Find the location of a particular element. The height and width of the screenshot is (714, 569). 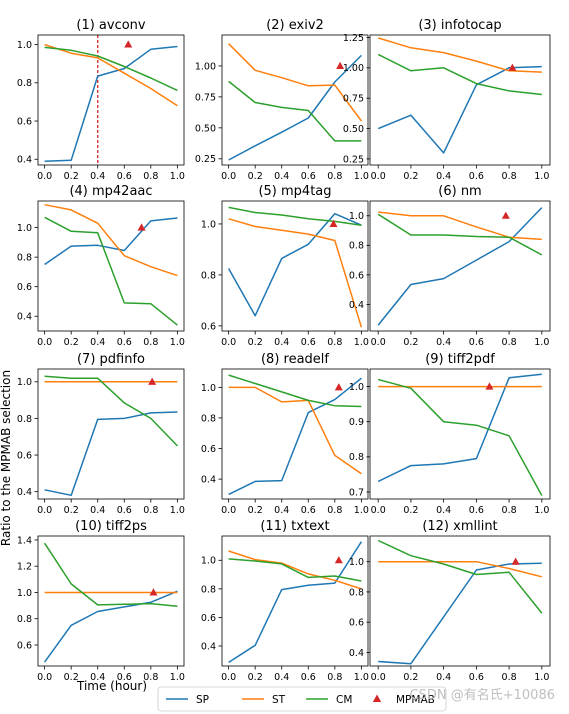

subplot-title: (10) tiff2ps is located at coordinates (111, 526).